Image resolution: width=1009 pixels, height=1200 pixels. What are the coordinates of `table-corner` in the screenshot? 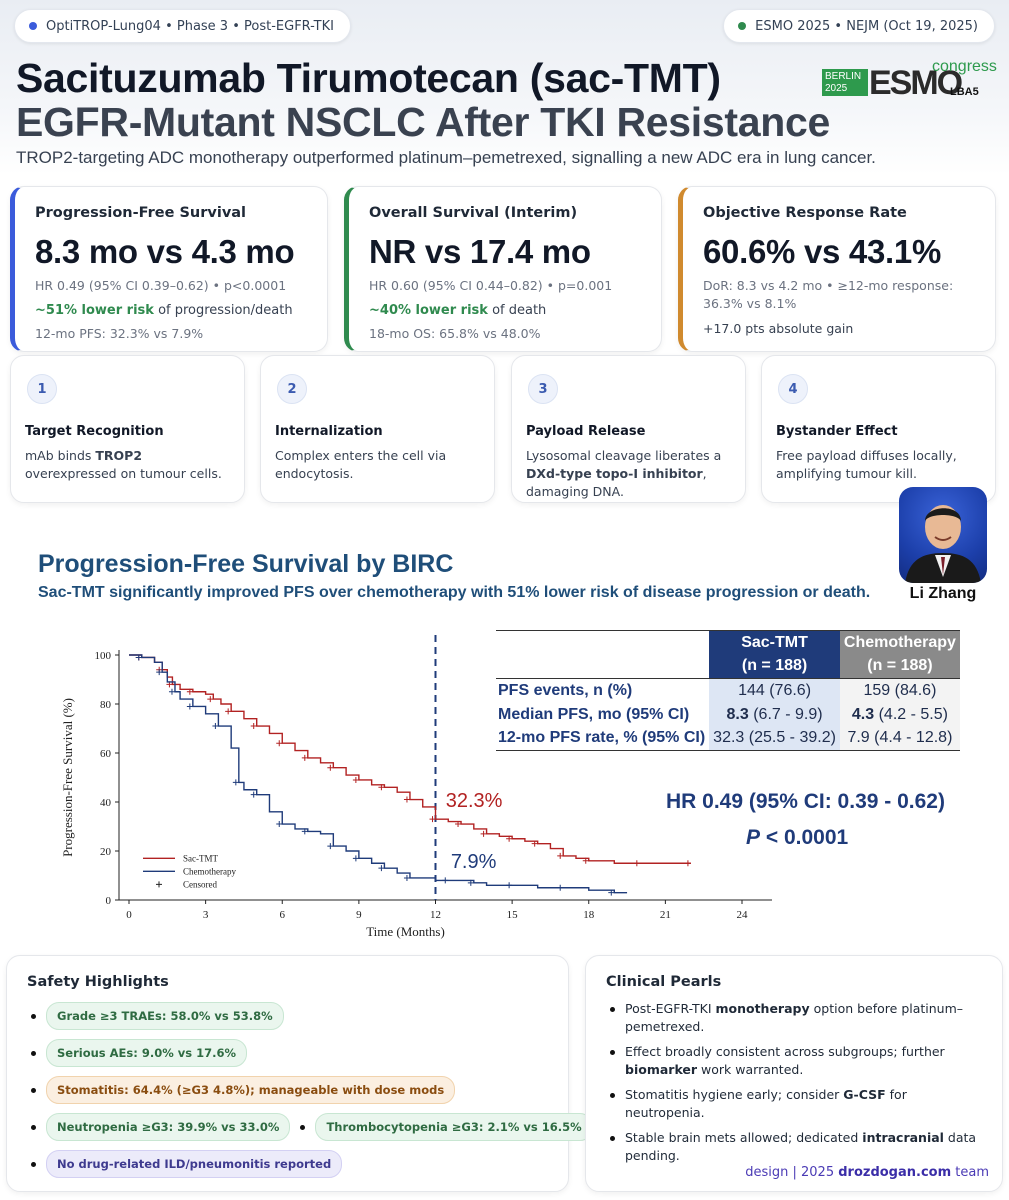 It's located at (603, 666).